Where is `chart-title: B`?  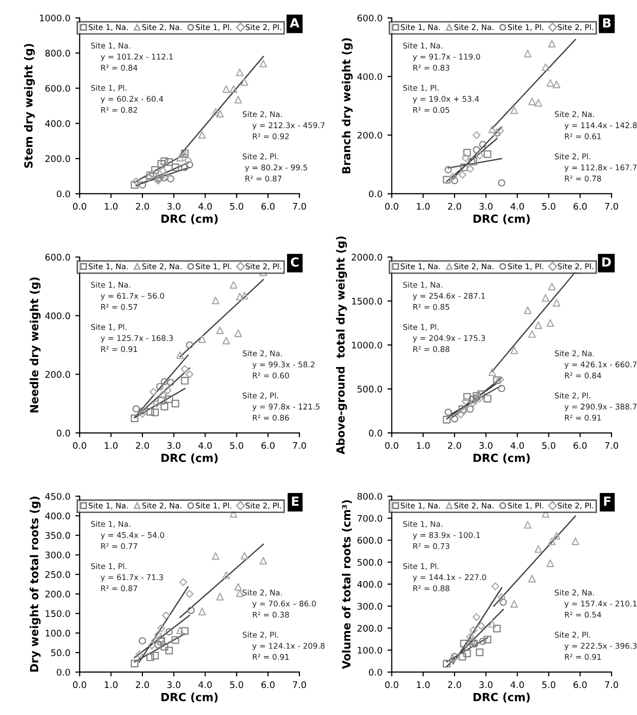
chart-title: B is located at coordinates (607, 23).